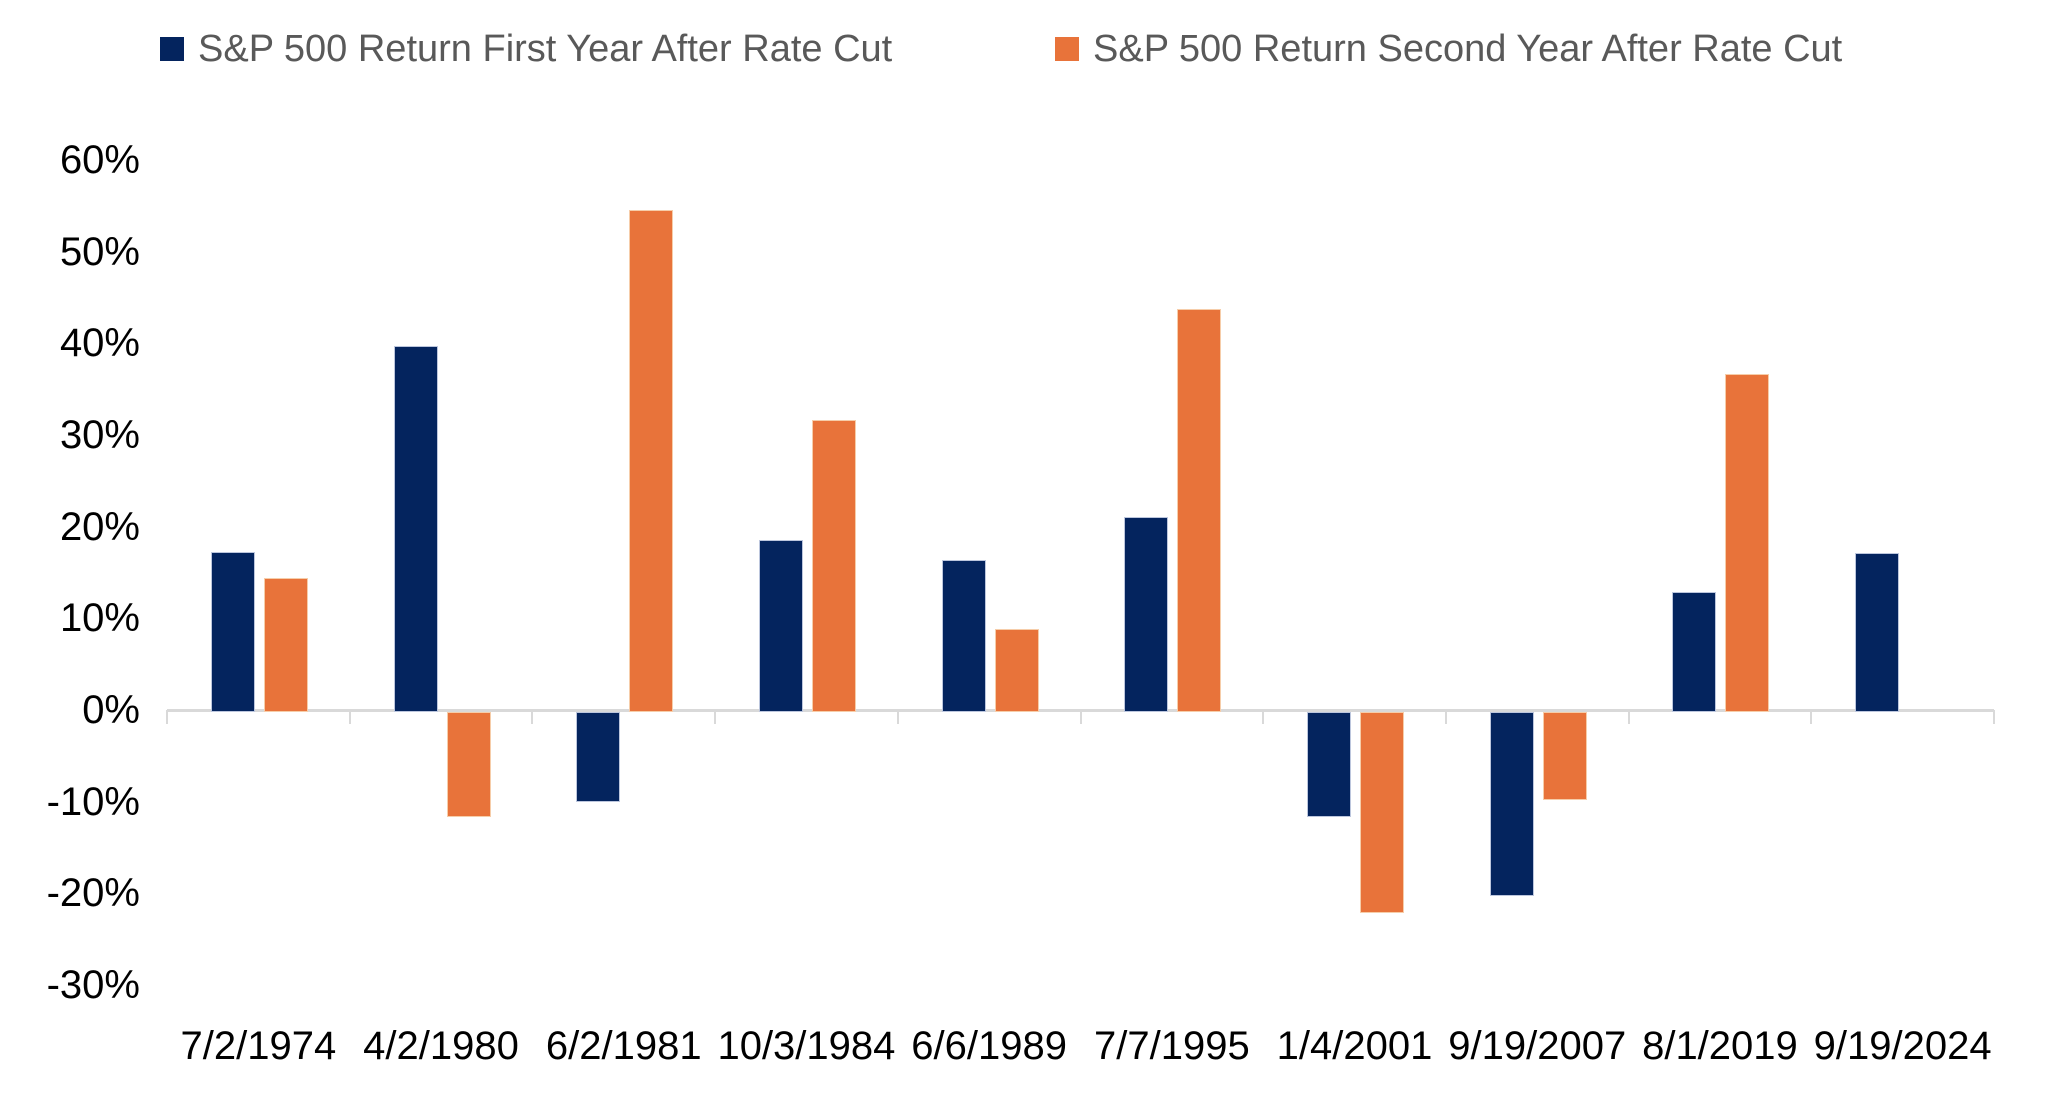 The height and width of the screenshot is (1117, 2048). I want to click on y-tick-label: 50%, so click(99, 251).